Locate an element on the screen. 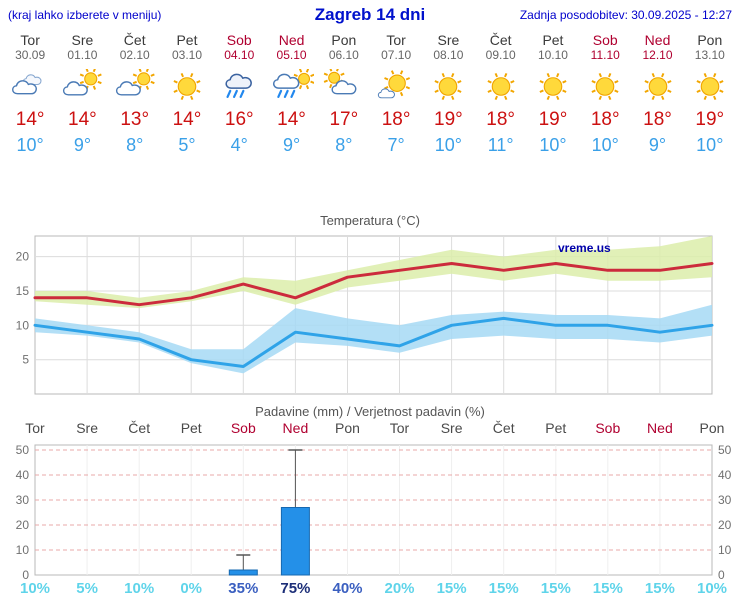 Image resolution: width=740 pixels, height=605 pixels. day-column: Tor 07.10 18° 7° is located at coordinates (396, 100).